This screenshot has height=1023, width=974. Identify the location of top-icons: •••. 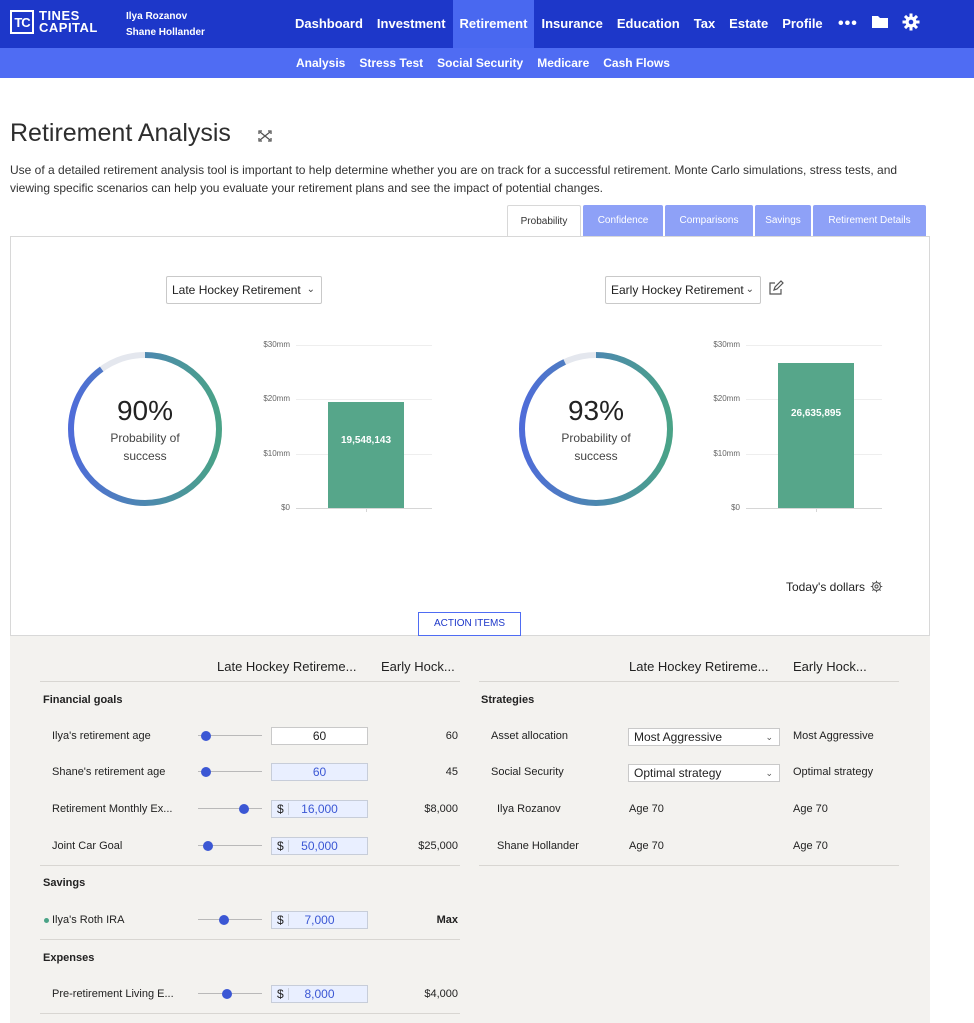
(879, 24).